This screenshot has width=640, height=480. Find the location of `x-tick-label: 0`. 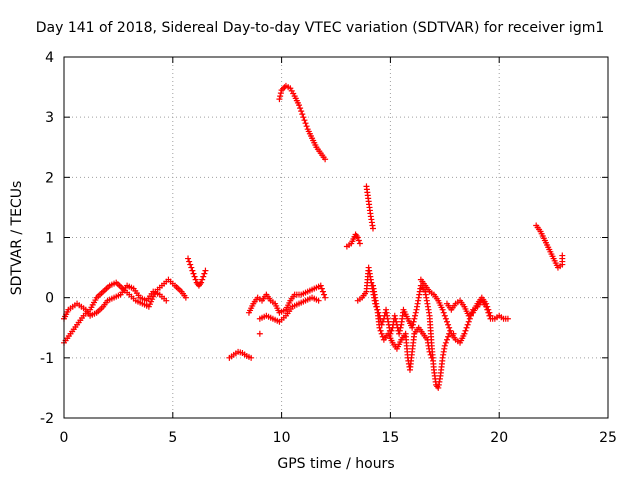

x-tick-label: 0 is located at coordinates (64, 438).